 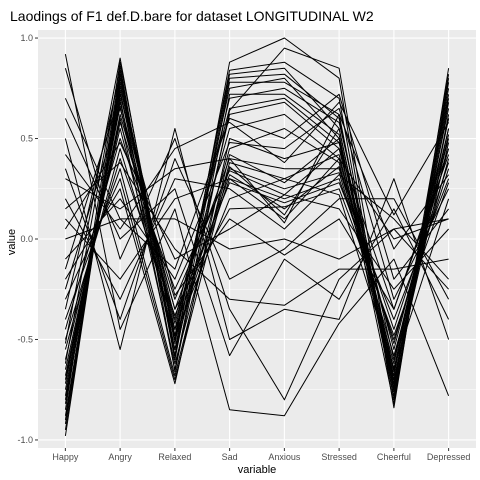 What do you see at coordinates (25, 440) in the screenshot?
I see `y-tick-label: -1.0` at bounding box center [25, 440].